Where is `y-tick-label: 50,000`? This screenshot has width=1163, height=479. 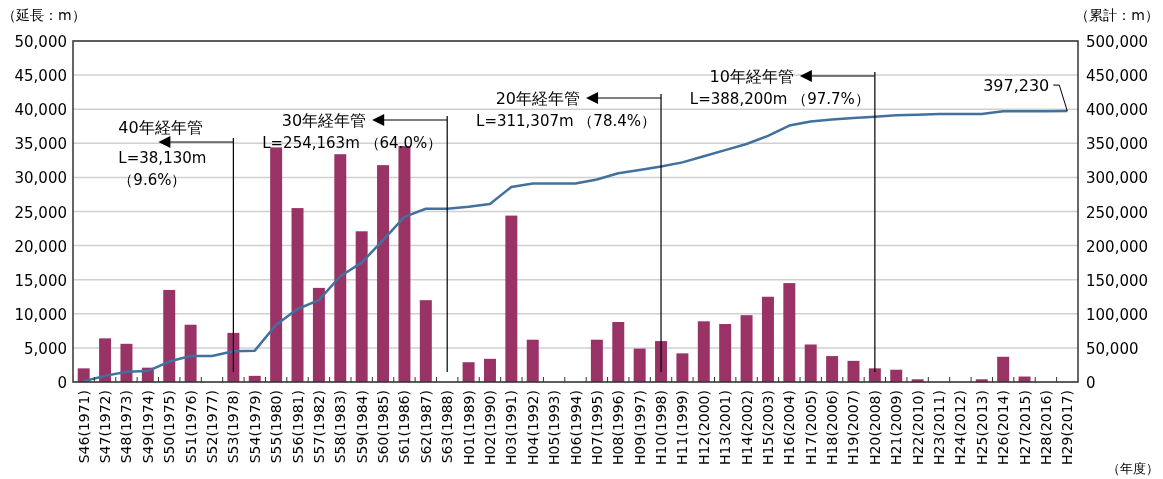
y-tick-label: 50,000 is located at coordinates (40, 42).